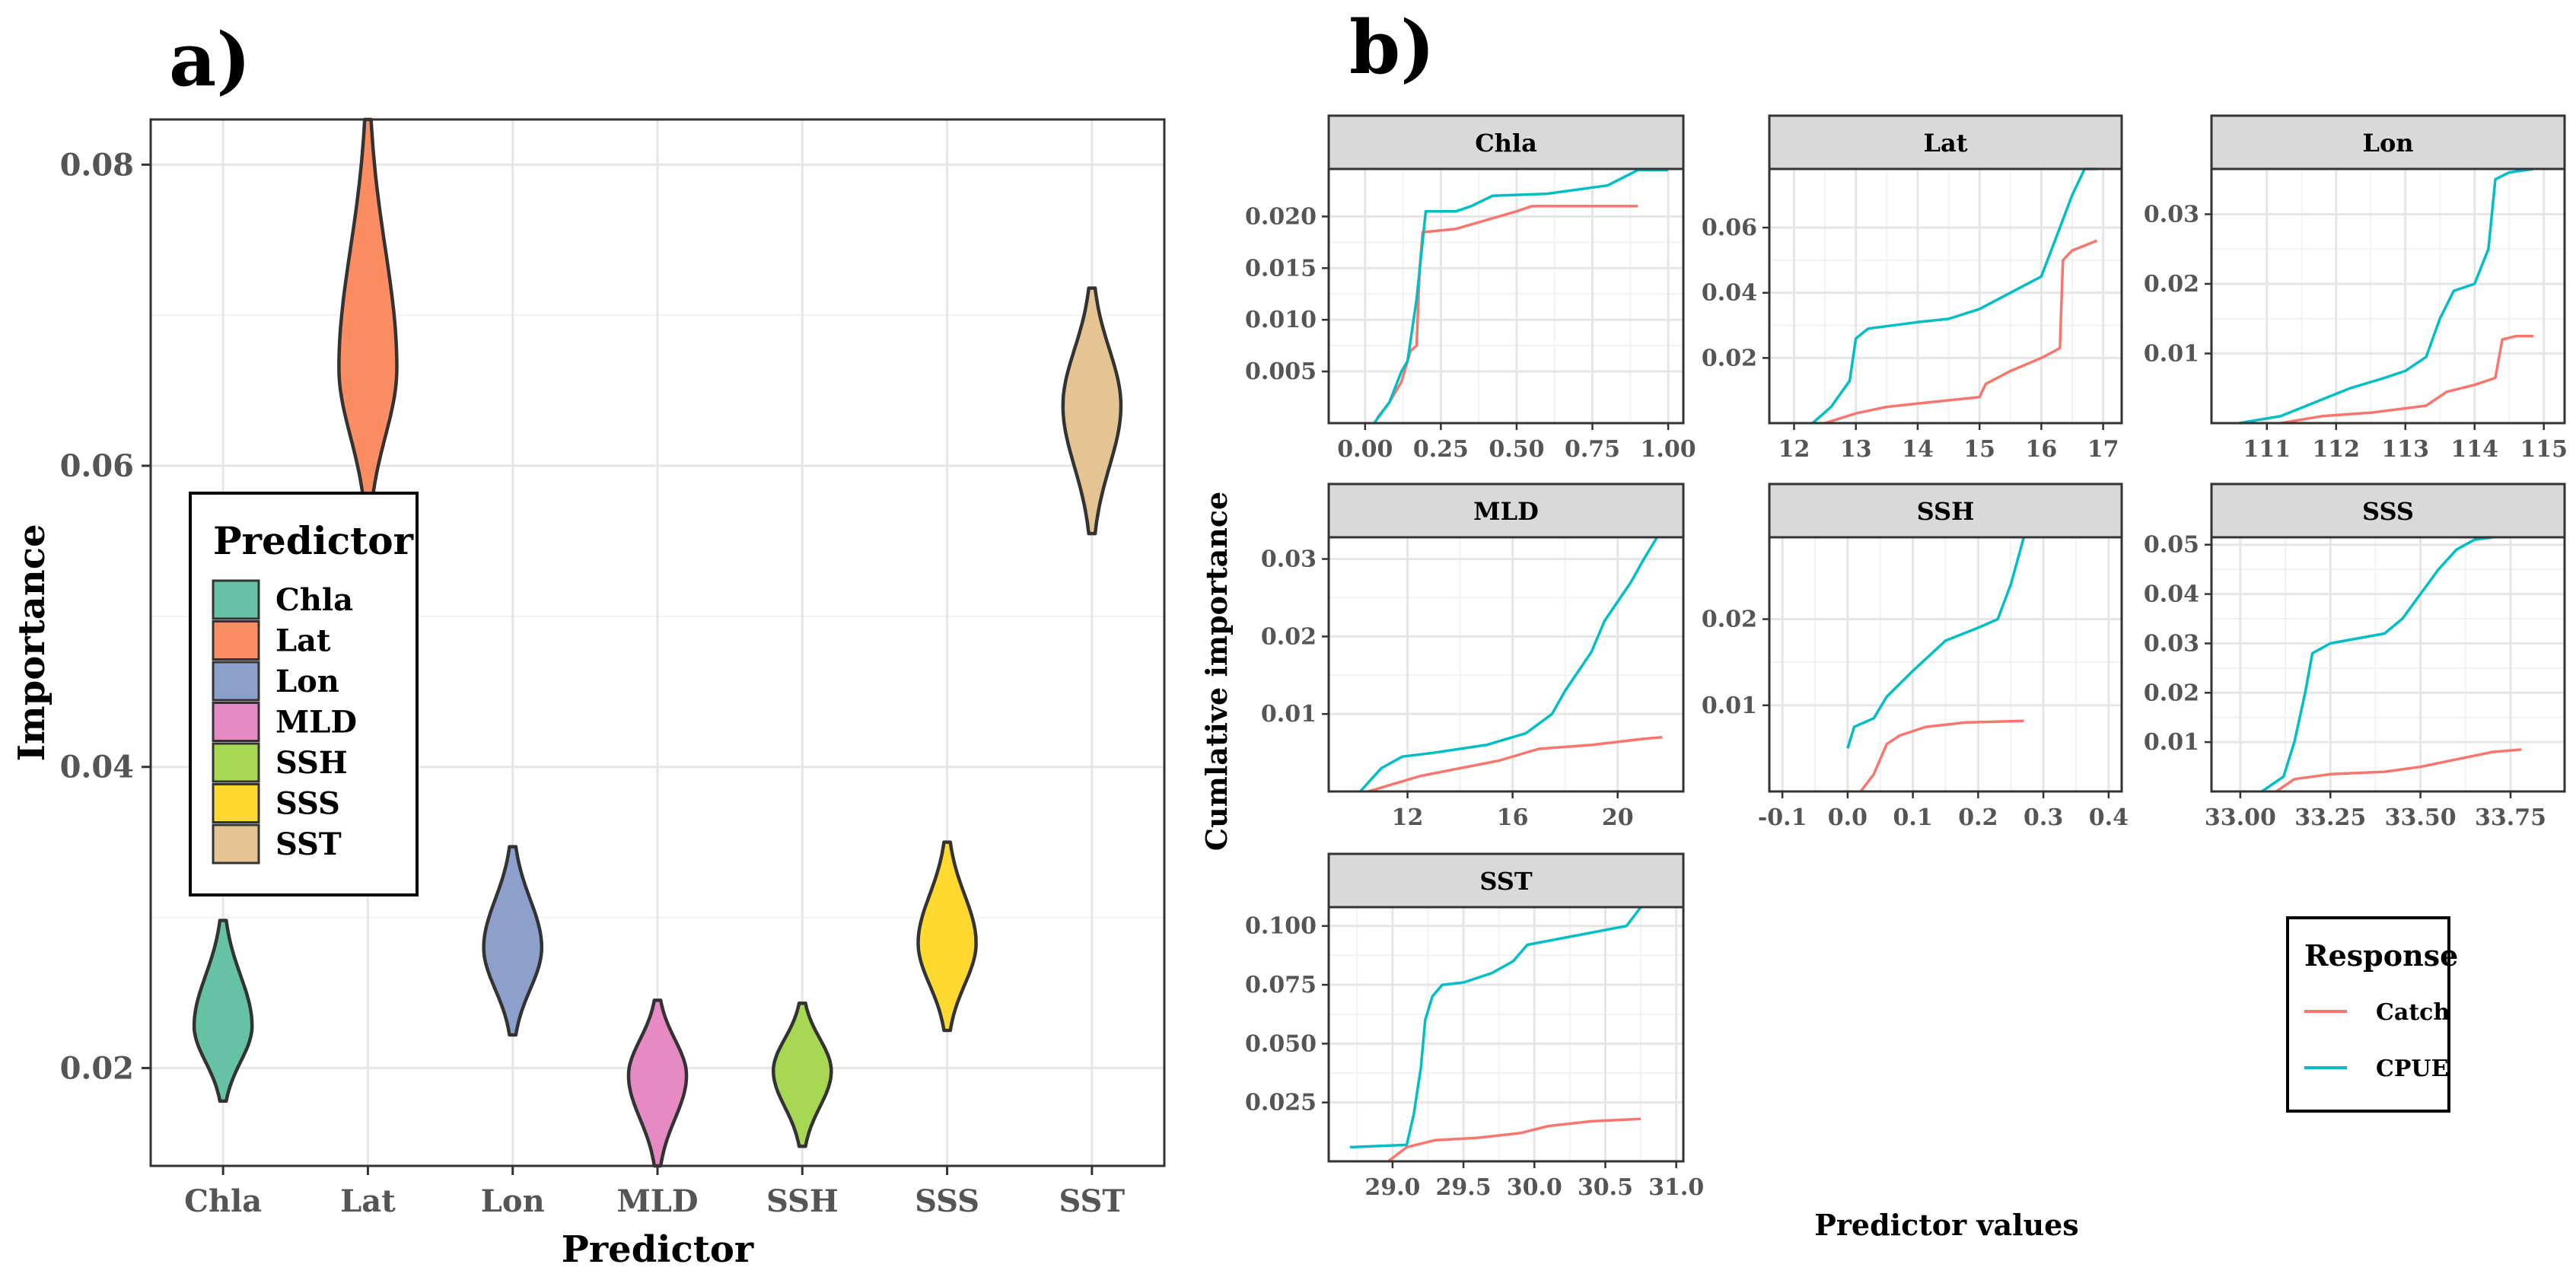 The width and height of the screenshot is (2576, 1277). I want to click on y-tick-label: 0.005, so click(1281, 371).